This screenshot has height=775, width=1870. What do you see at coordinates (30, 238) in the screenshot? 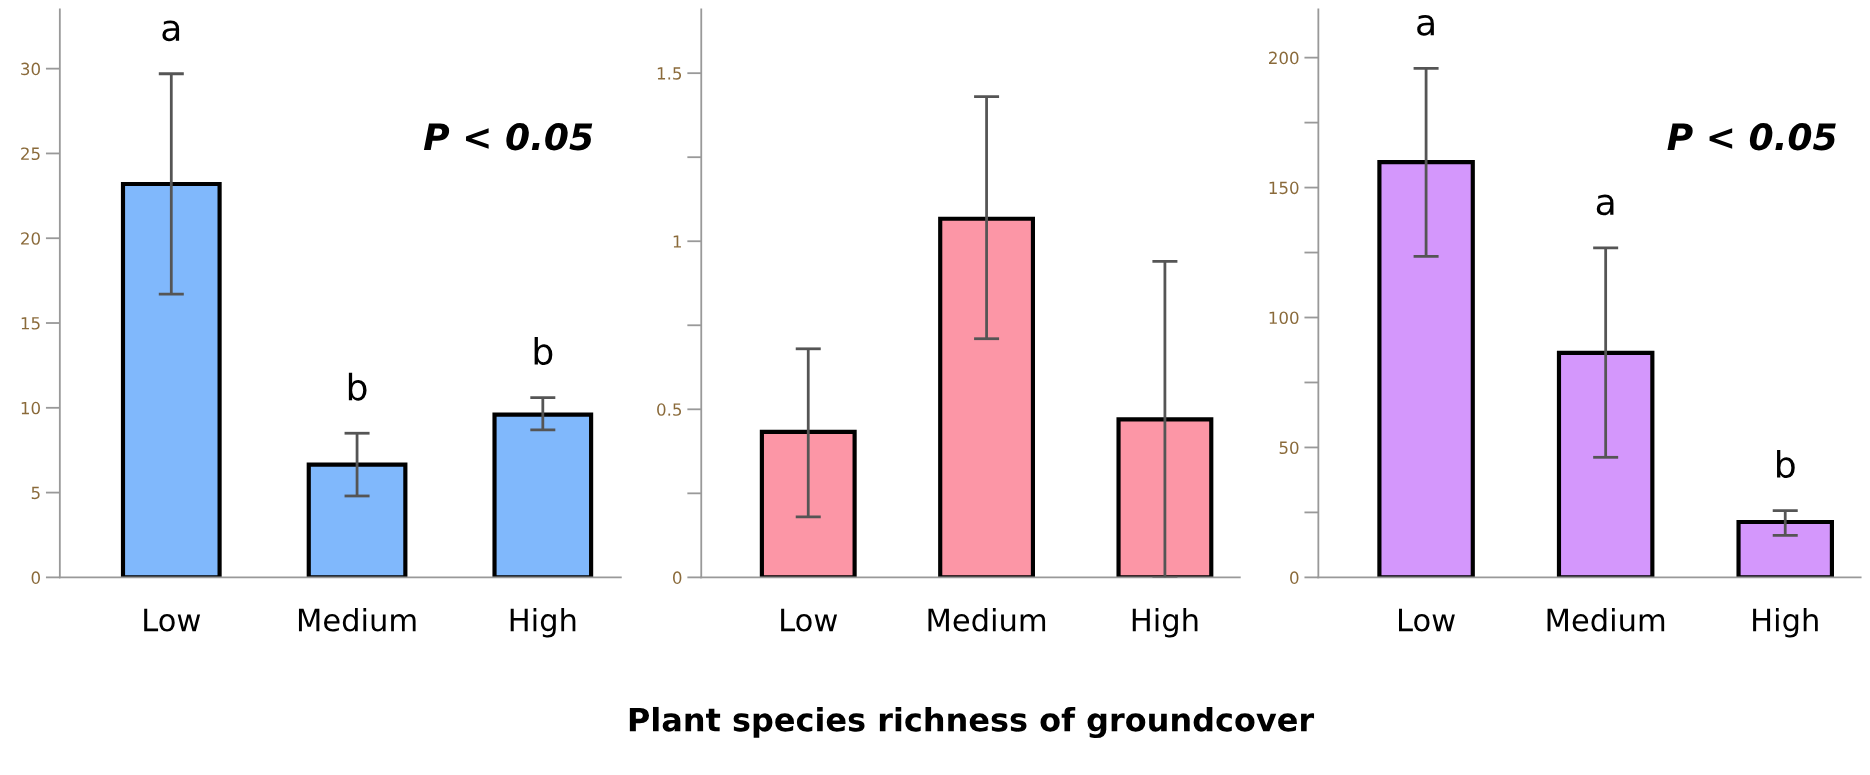
I see `y-tick-label: 20` at bounding box center [30, 238].